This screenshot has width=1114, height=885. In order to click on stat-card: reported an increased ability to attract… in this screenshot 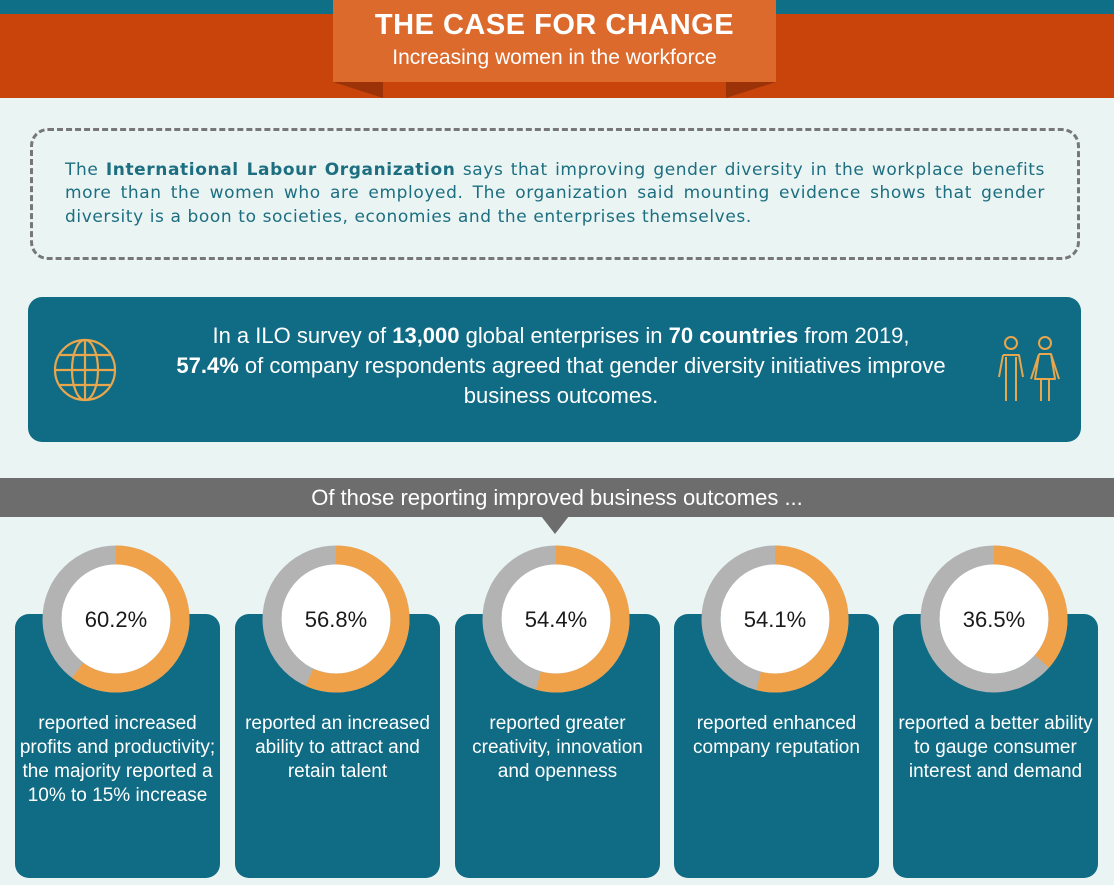, I will do `click(337, 746)`.